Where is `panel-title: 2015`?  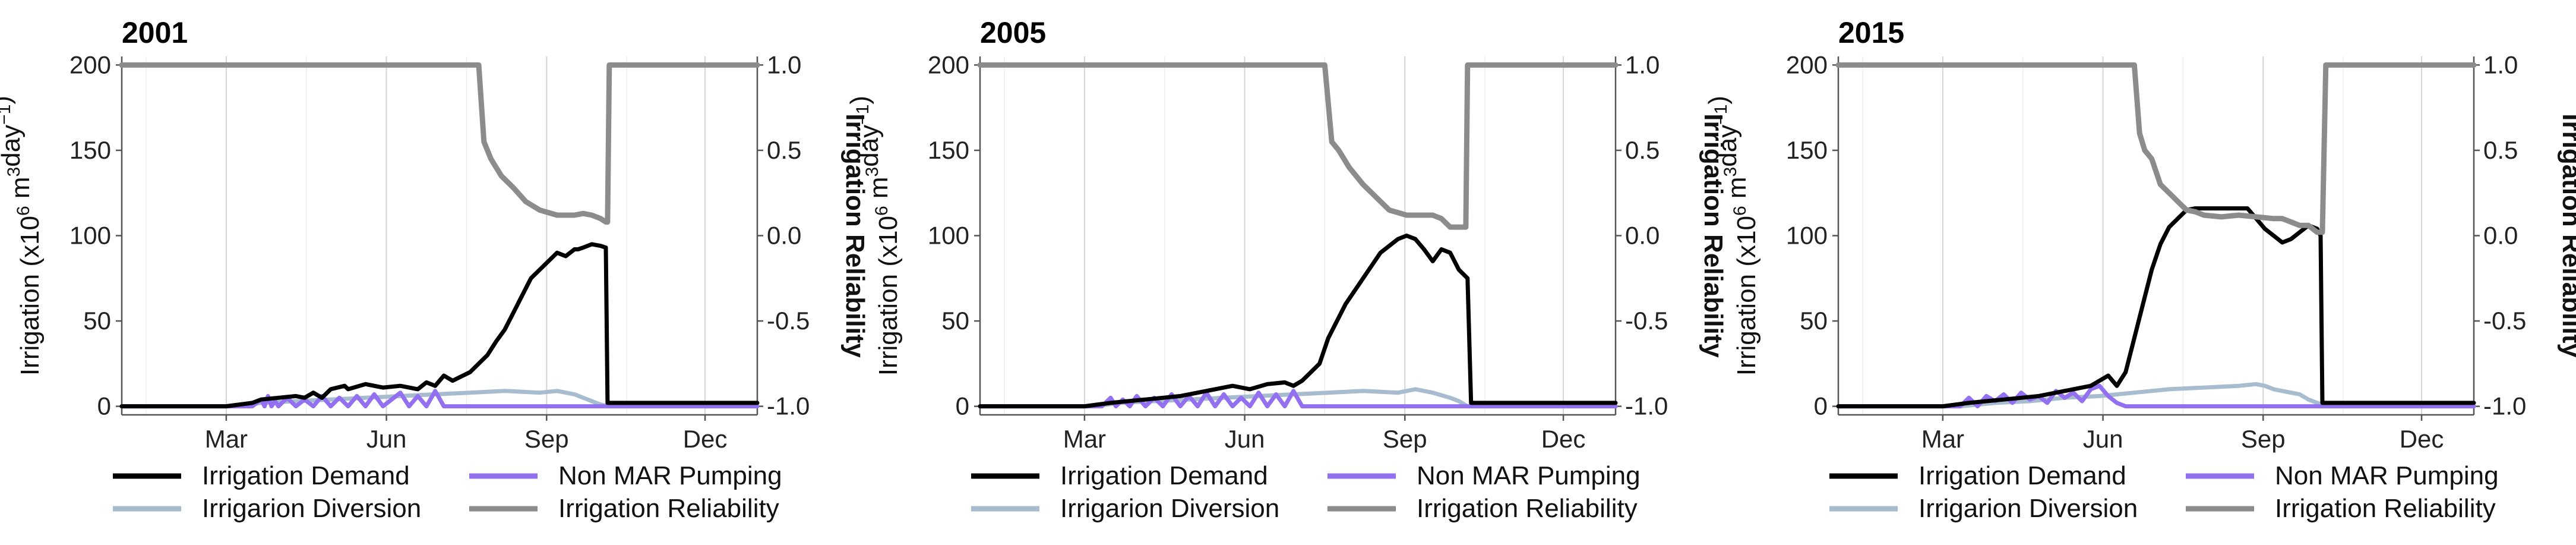 panel-title: 2015 is located at coordinates (1871, 32).